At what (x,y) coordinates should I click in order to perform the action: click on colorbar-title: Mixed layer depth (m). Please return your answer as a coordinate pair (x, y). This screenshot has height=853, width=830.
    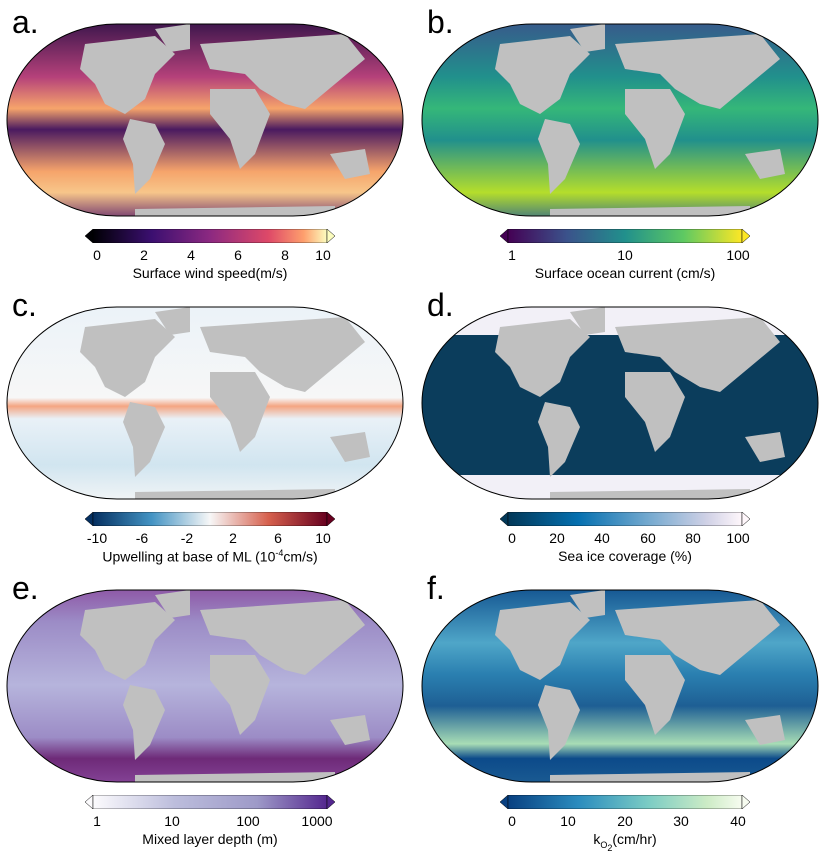
    Looking at the image, I should click on (210, 839).